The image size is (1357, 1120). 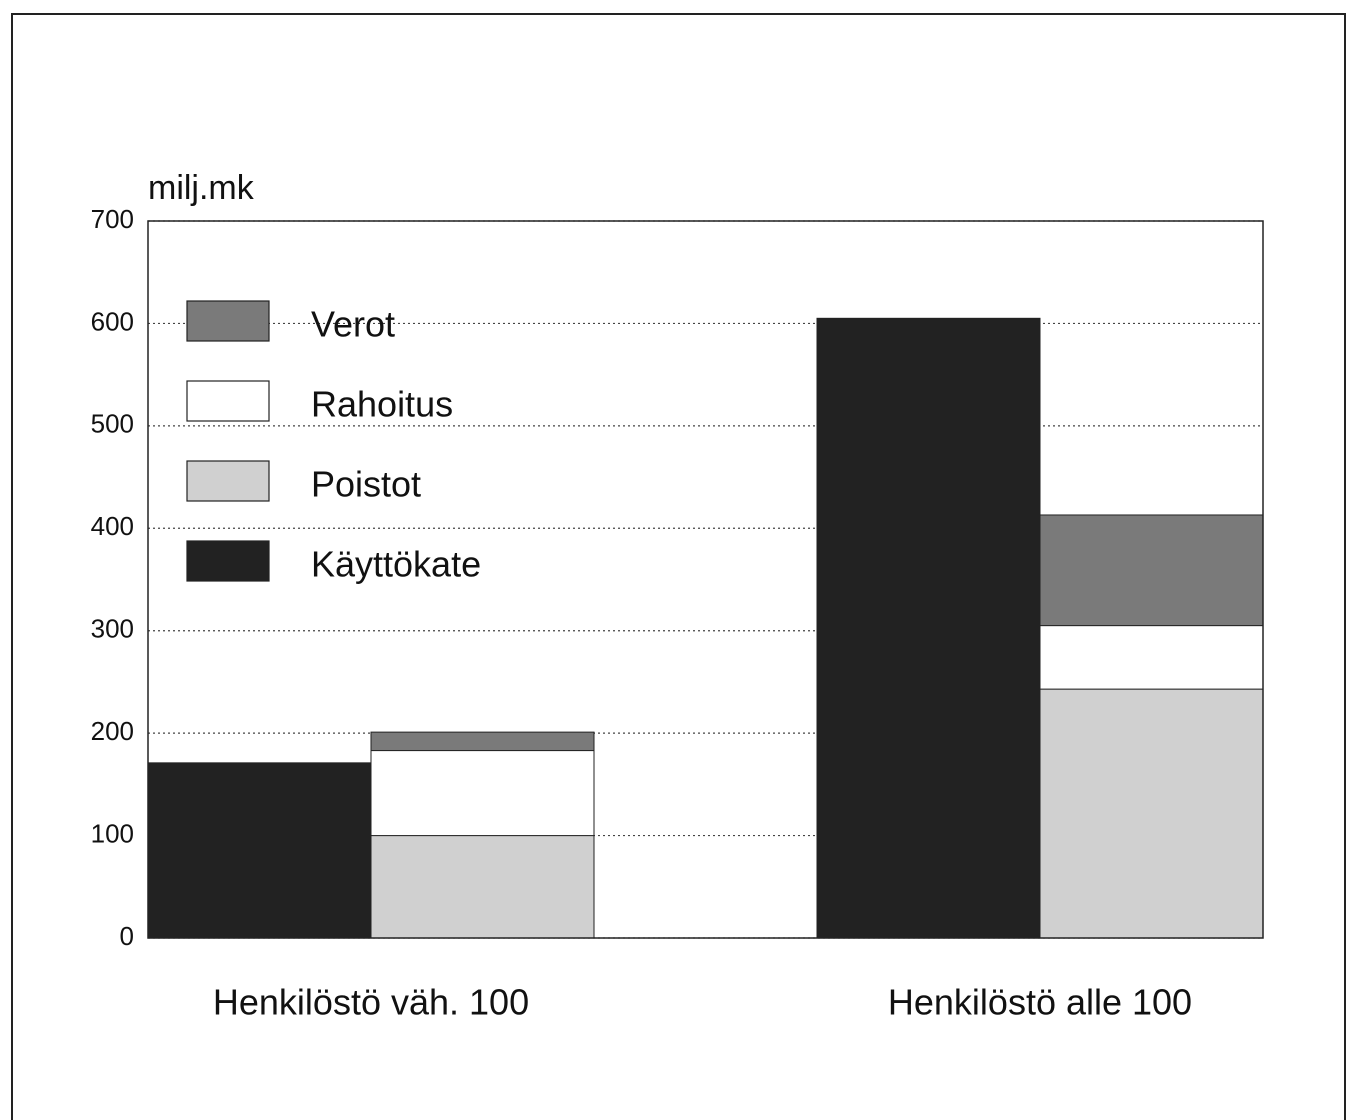 What do you see at coordinates (396, 564) in the screenshot?
I see `legend-label: Käyttökate` at bounding box center [396, 564].